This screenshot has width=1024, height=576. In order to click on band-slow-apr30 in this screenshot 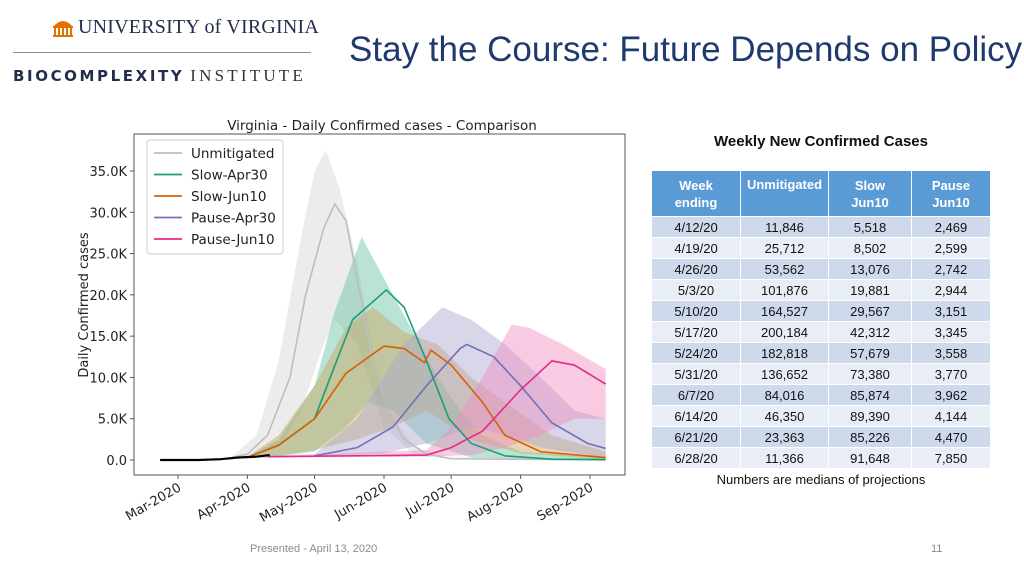, I will do `click(426, 348)`.